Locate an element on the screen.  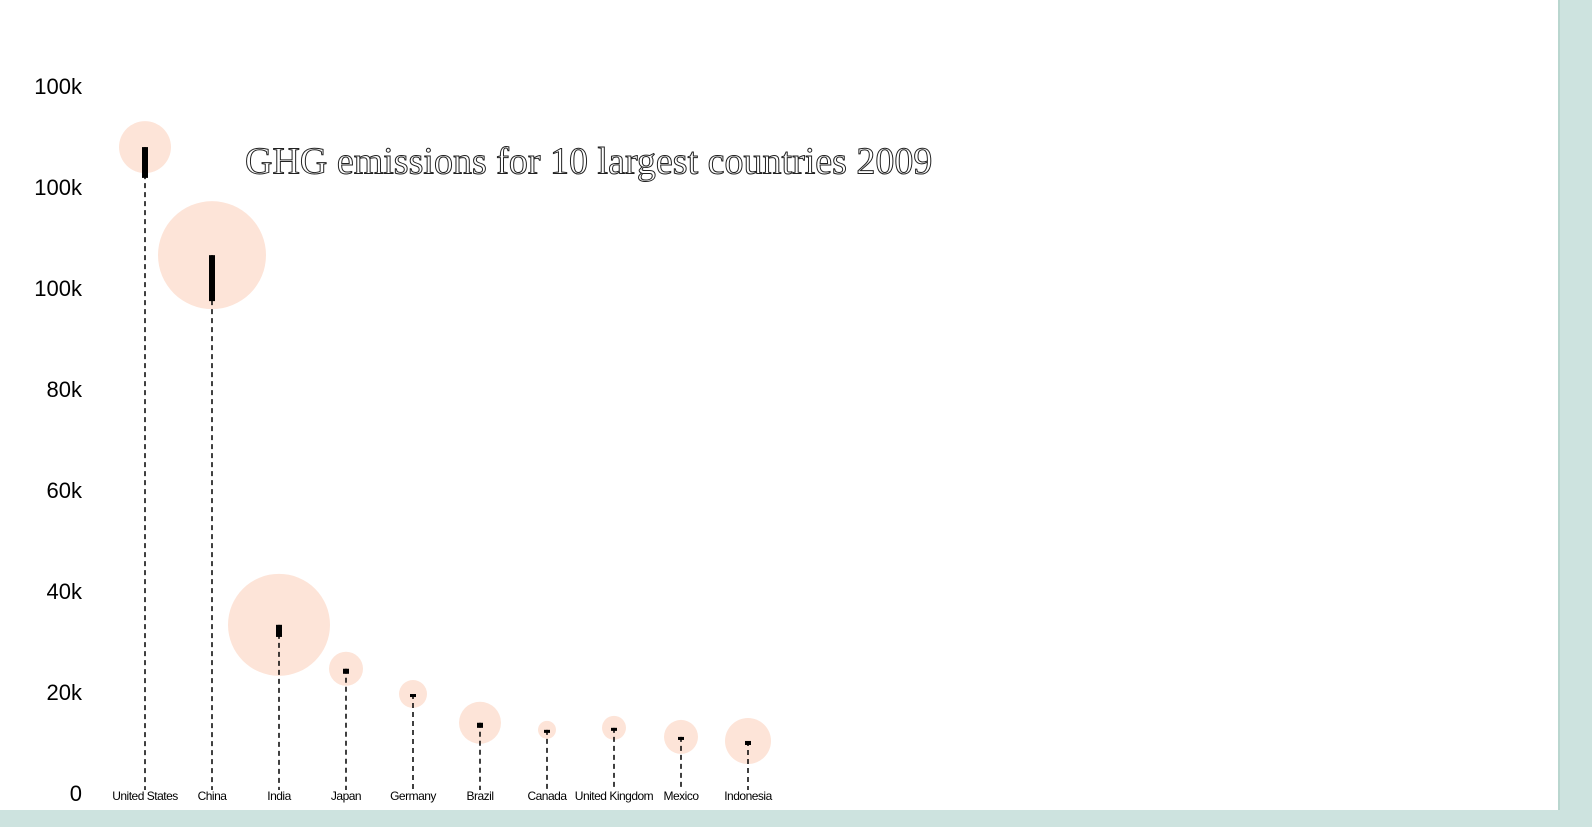
y-tick-label: 60k is located at coordinates (65, 490).